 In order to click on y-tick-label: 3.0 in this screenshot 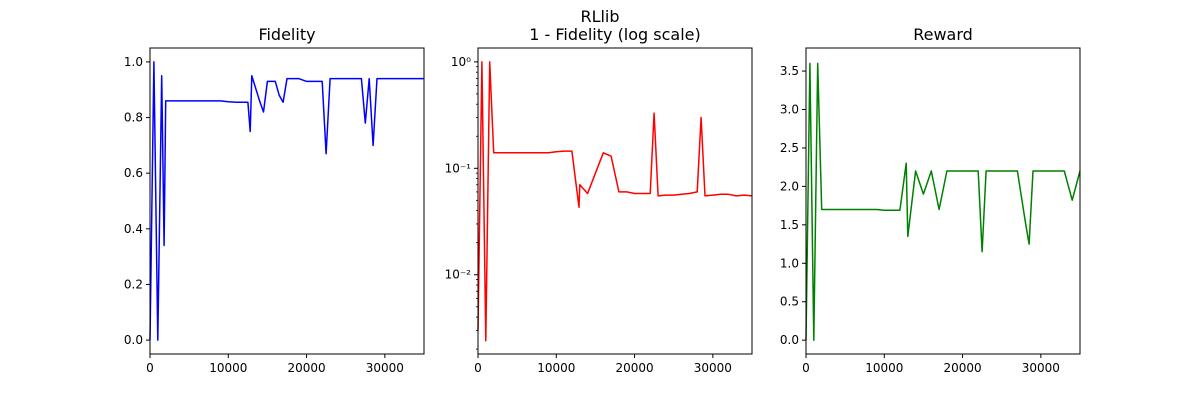, I will do `click(789, 110)`.